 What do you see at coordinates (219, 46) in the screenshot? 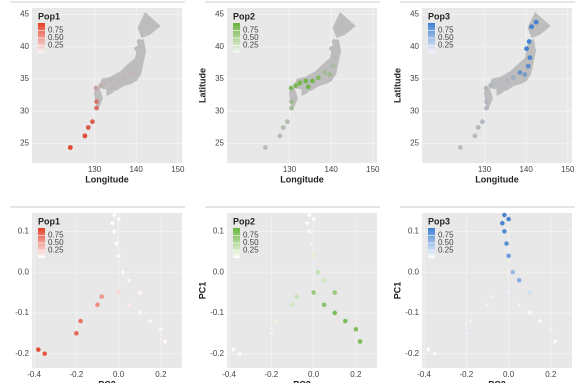
I see `y-tick-label: 40` at bounding box center [219, 46].